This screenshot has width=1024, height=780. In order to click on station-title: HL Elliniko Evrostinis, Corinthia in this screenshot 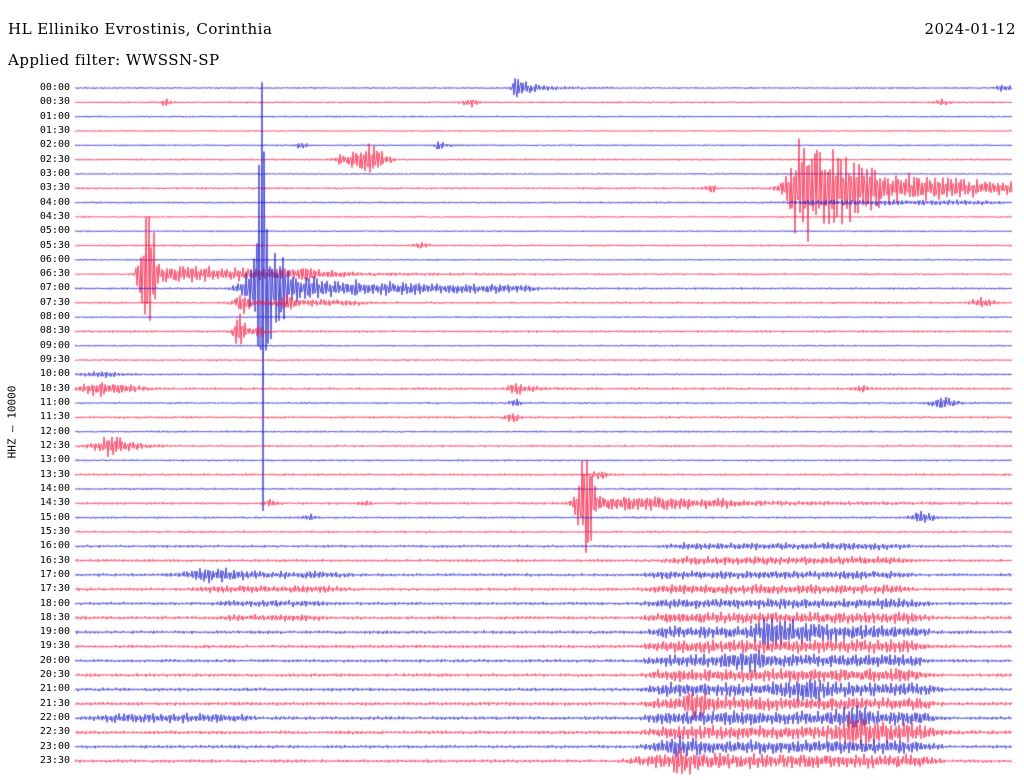, I will do `click(140, 29)`.